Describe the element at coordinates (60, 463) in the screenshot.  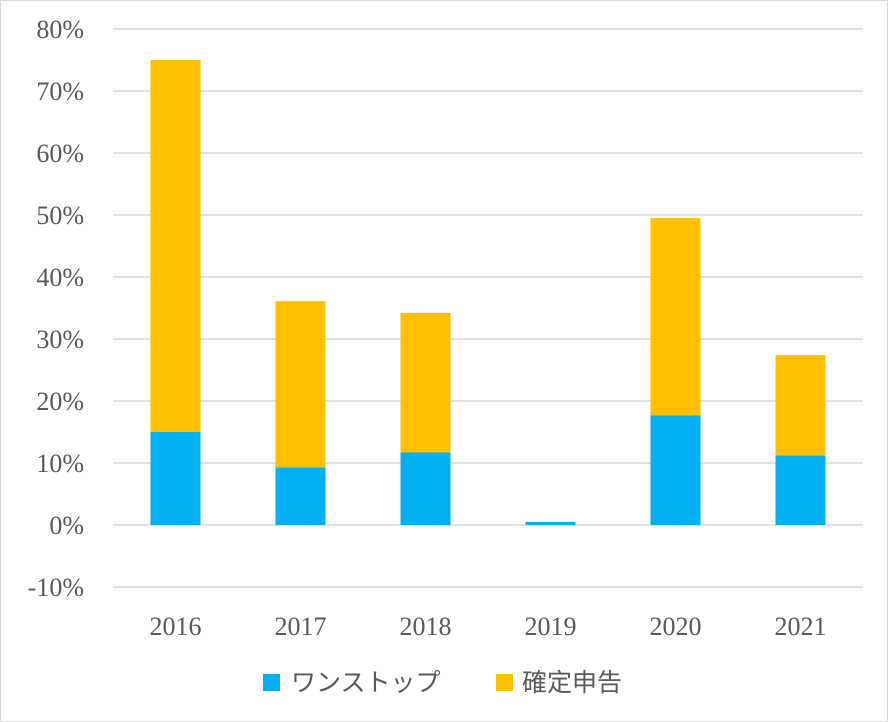
I see `y-tick-label: 10%` at that location.